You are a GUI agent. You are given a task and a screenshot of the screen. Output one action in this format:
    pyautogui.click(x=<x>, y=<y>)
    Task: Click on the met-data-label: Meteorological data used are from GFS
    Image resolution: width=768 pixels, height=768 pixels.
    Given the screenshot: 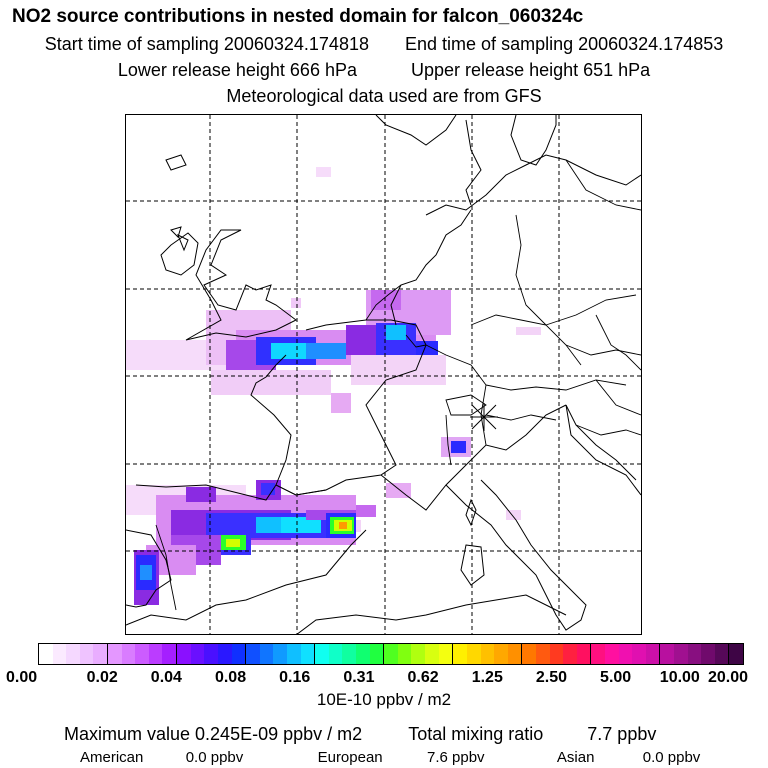 What is the action you would take?
    pyautogui.click(x=384, y=96)
    